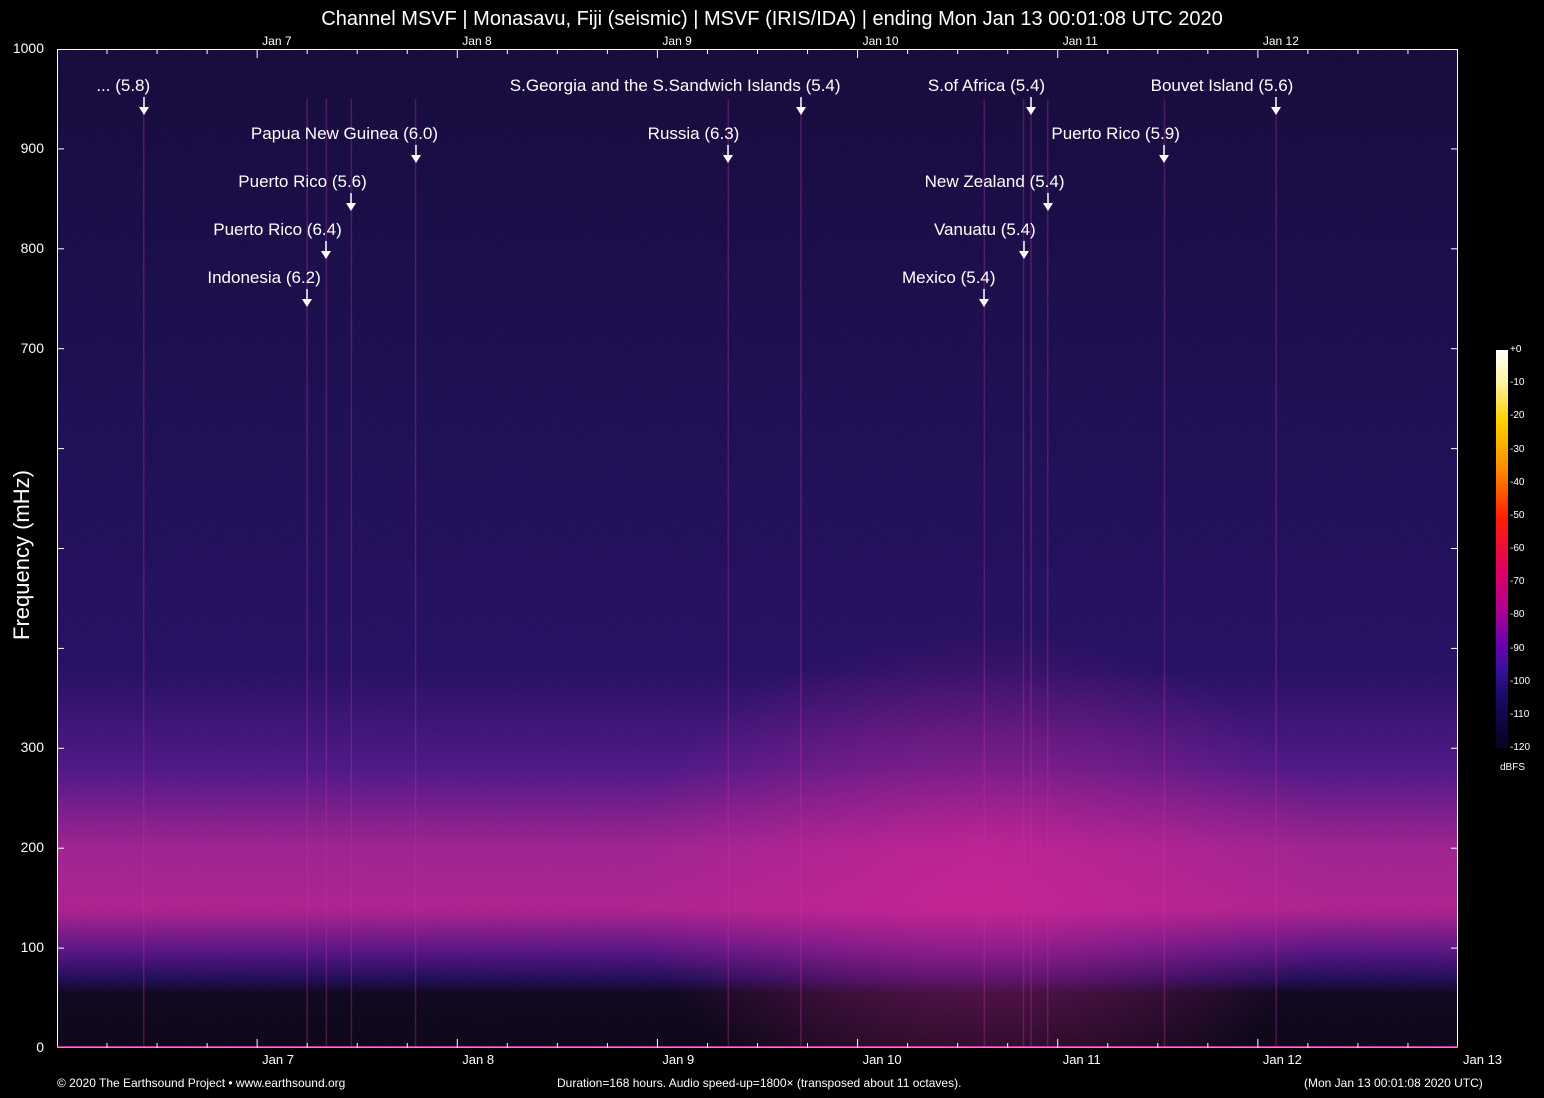 This screenshot has width=1544, height=1098. What do you see at coordinates (1513, 767) in the screenshot?
I see `colorbar-label: dBFS` at bounding box center [1513, 767].